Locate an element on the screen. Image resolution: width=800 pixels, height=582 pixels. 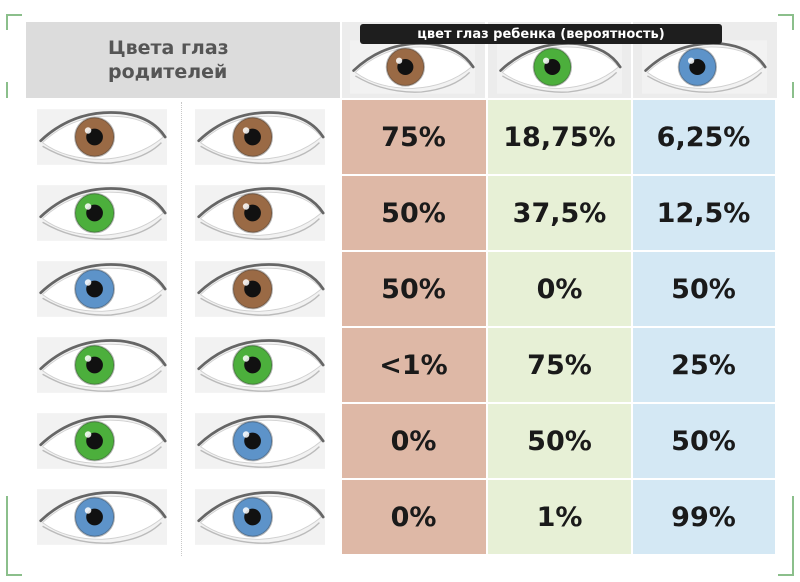
green-probability: 1% is located at coordinates (559, 517).